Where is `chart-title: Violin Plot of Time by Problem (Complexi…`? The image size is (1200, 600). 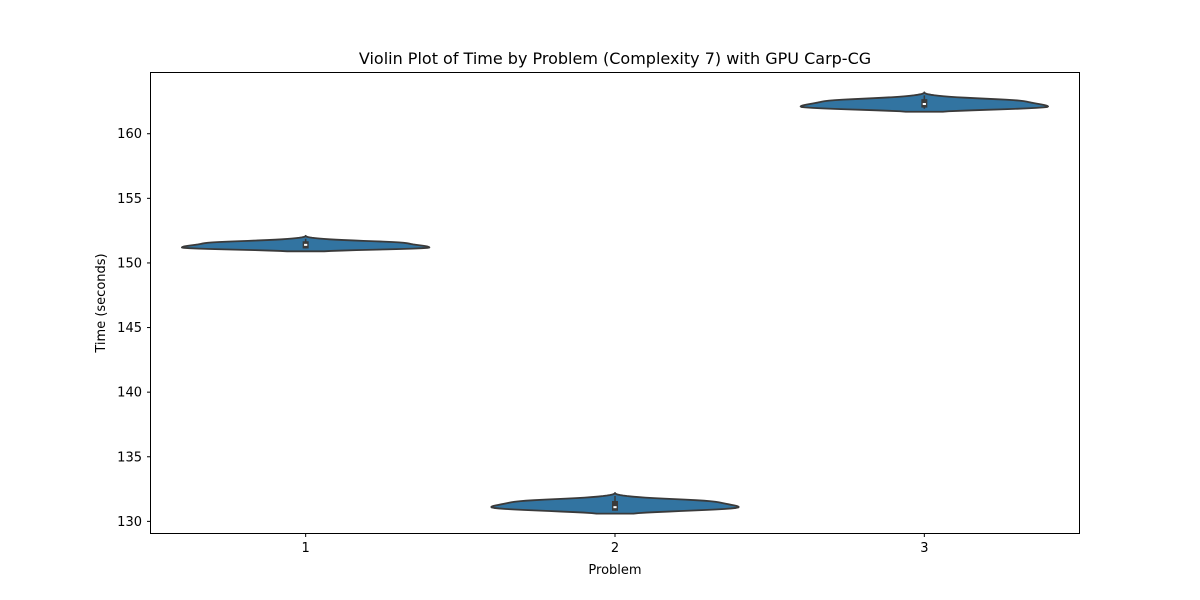
chart-title: Violin Plot of Time by Problem (Complexi… is located at coordinates (615, 58).